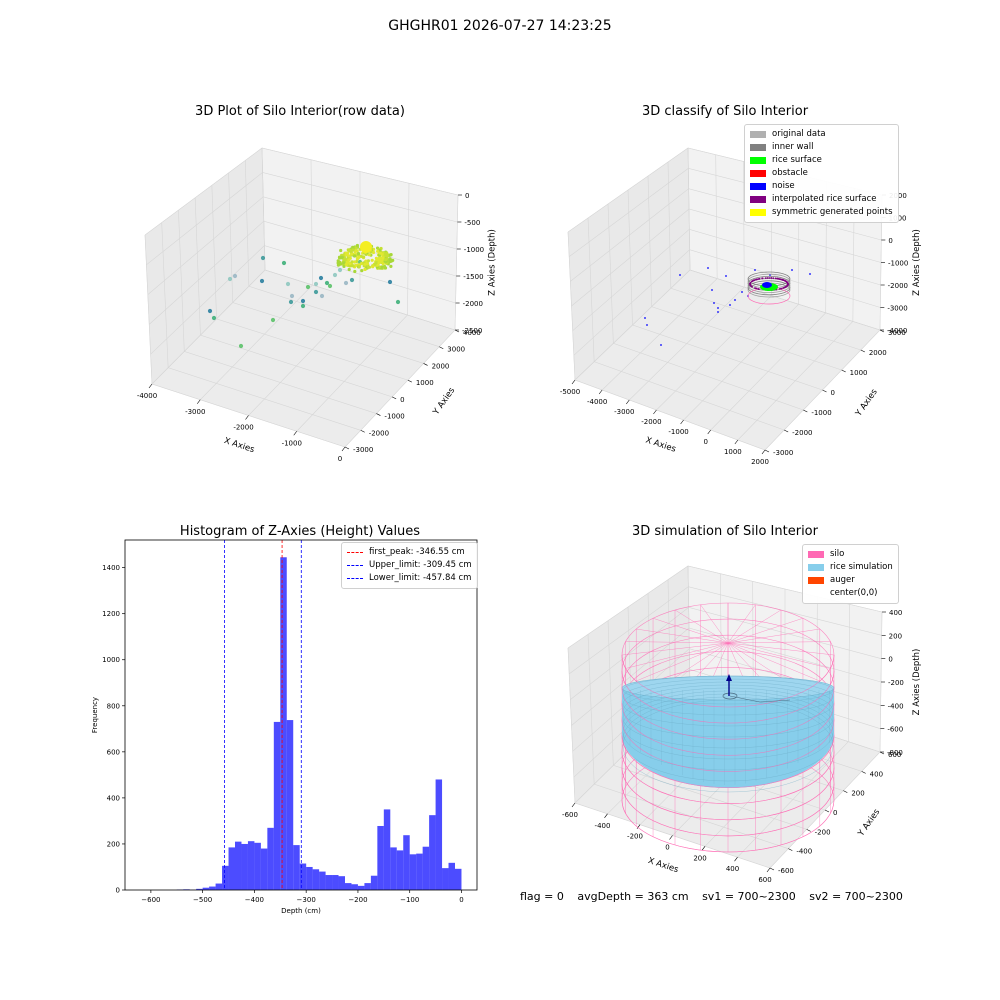 The image size is (1000, 1000). What do you see at coordinates (729, 677) in the screenshot?
I see `plot4-center-tip` at bounding box center [729, 677].